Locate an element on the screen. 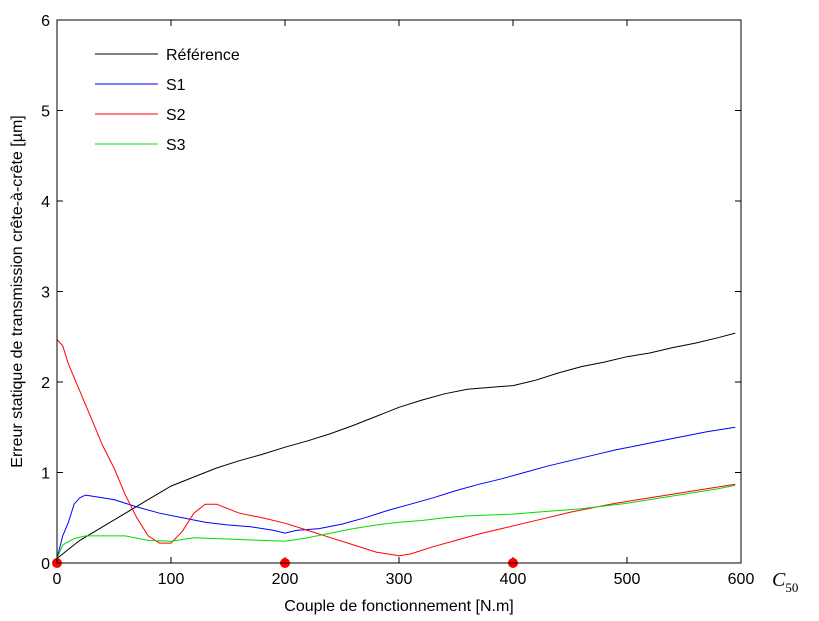 The width and height of the screenshot is (819, 621). y-tick-label-6: 6 is located at coordinates (45, 21).